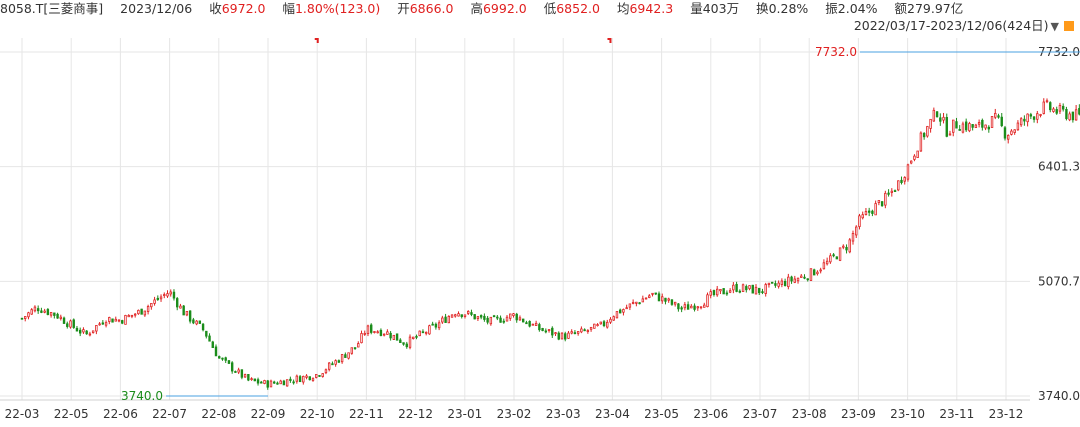 The image size is (1080, 427). What do you see at coordinates (504, 8) in the screenshot?
I see `high-value: 6992.0` at bounding box center [504, 8].